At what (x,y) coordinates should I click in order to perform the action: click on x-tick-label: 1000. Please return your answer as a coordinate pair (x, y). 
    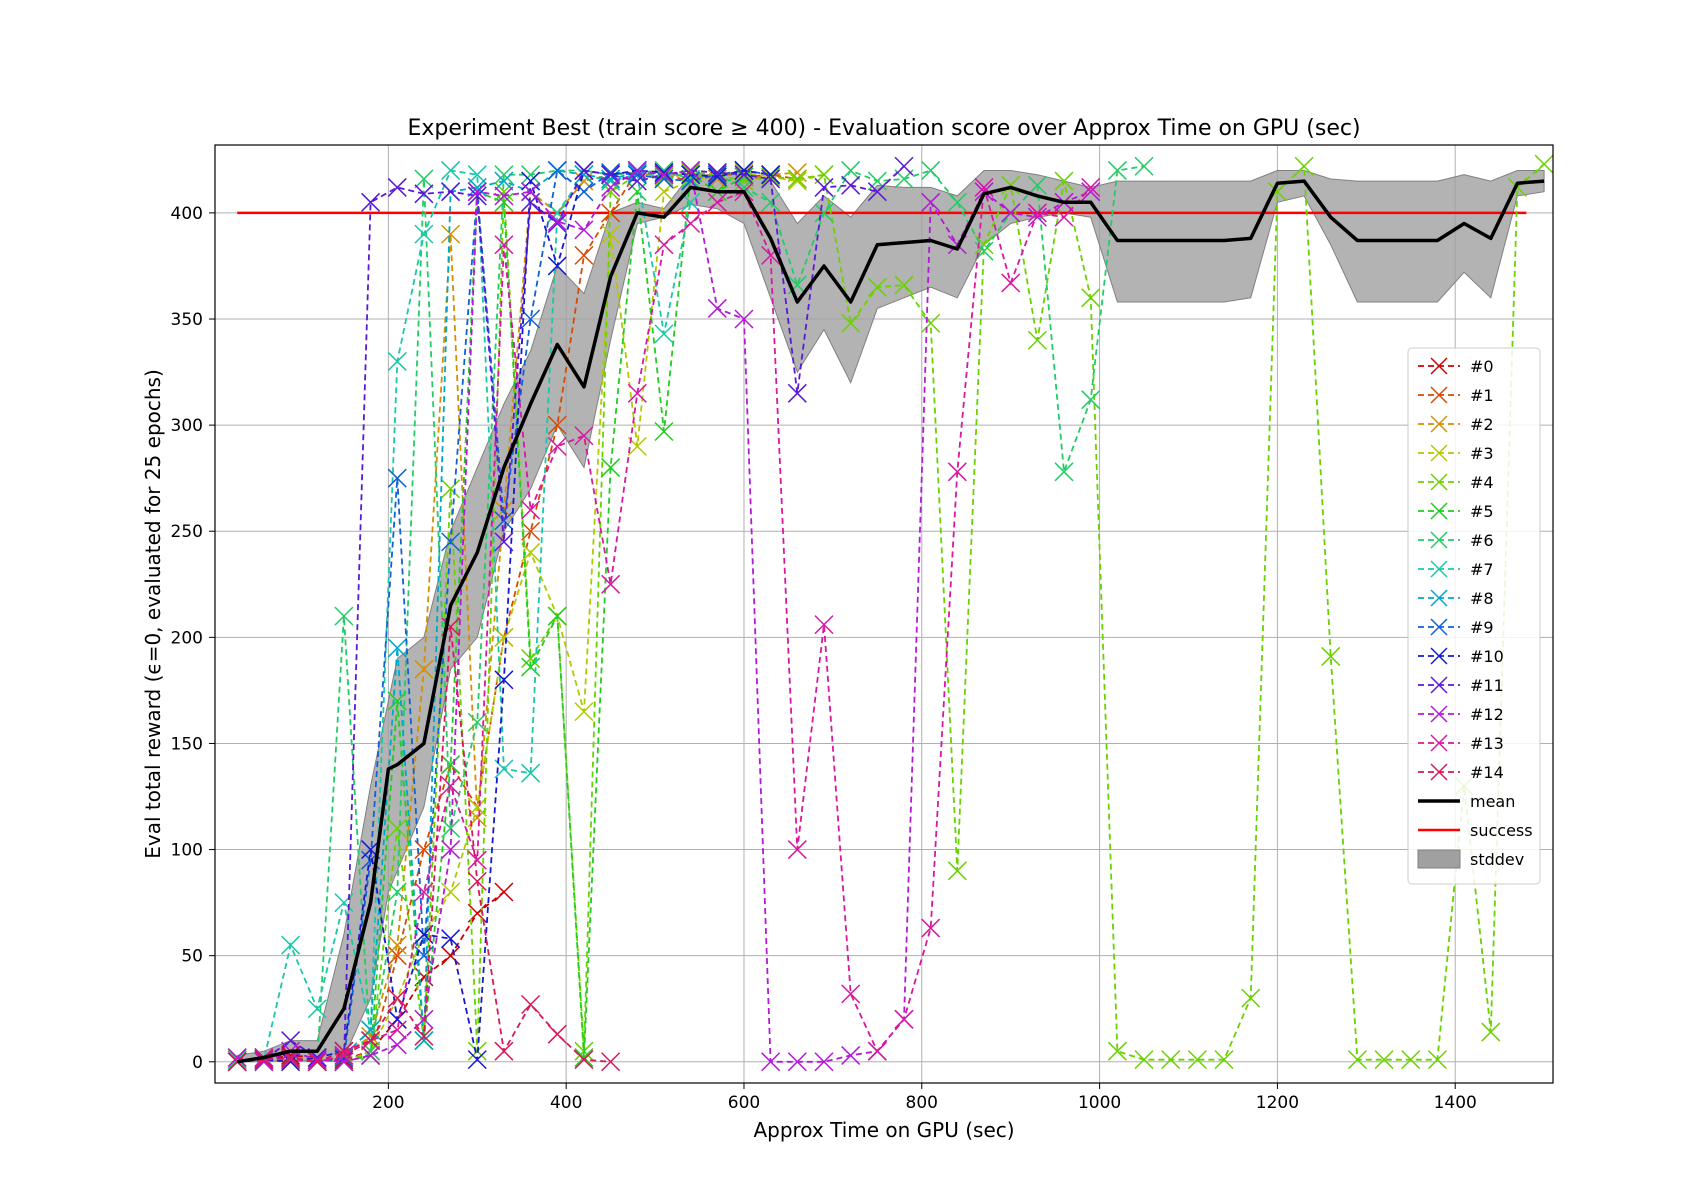
    Looking at the image, I should click on (1099, 1103).